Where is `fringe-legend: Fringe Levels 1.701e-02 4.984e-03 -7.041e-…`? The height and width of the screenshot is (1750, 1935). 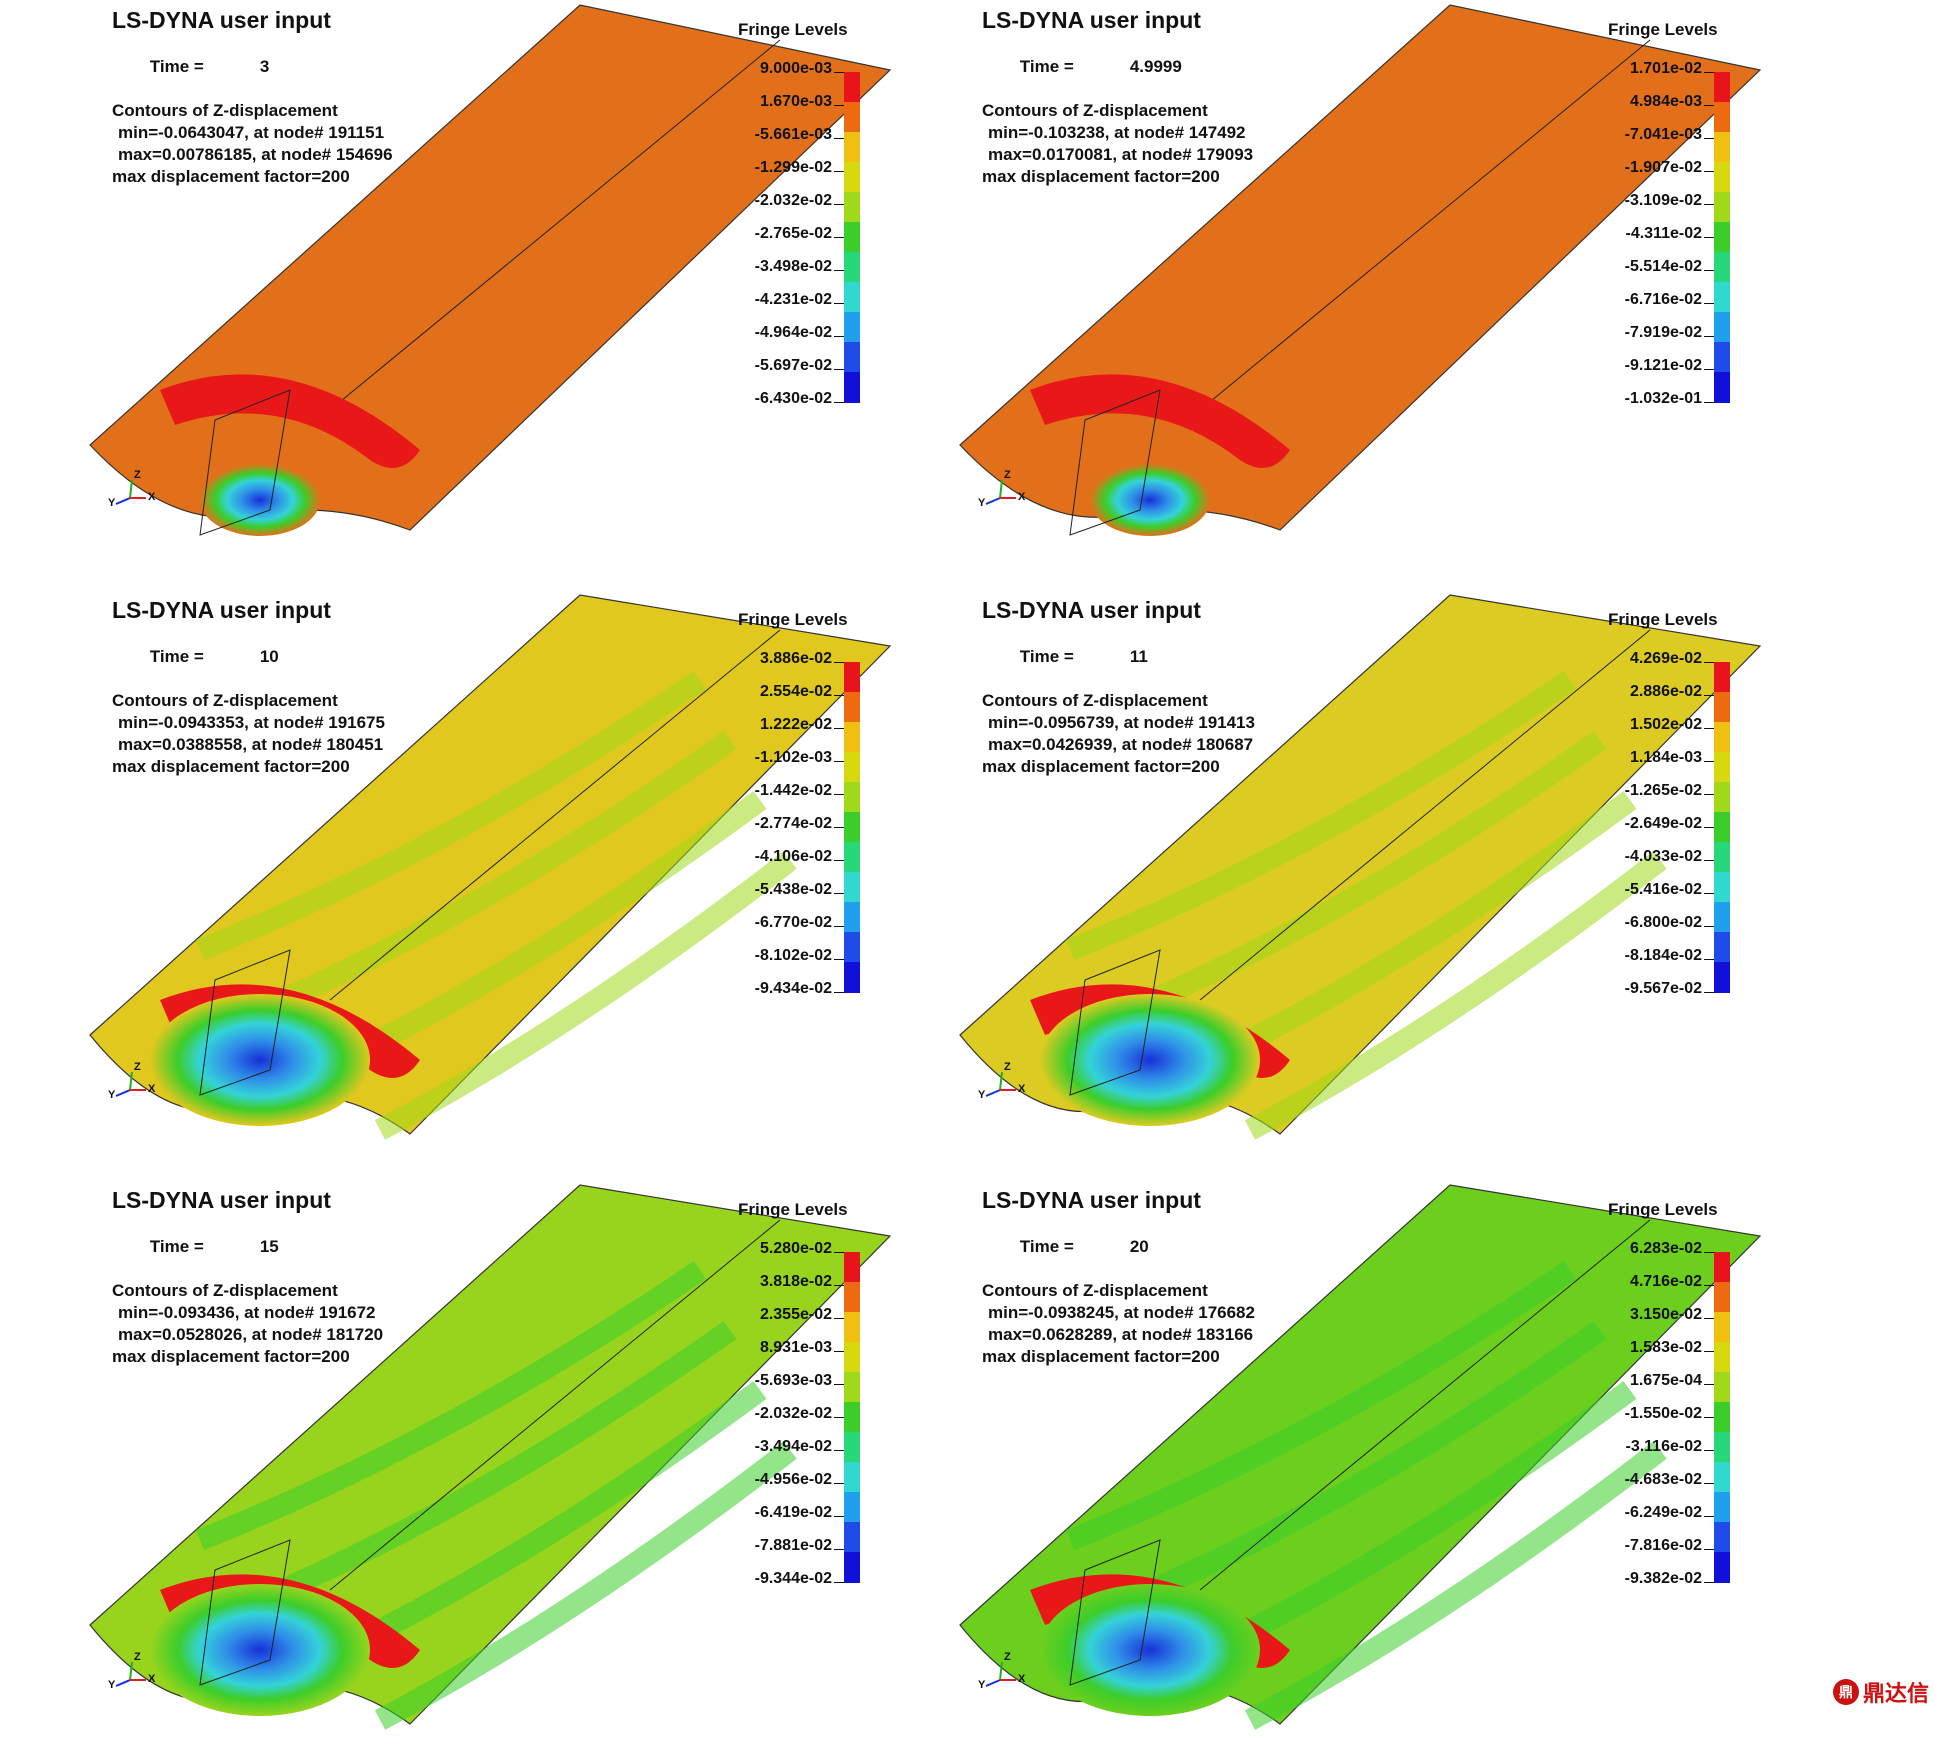
fringe-legend: Fringe Levels 1.701e-02 4.984e-03 -7.041e-… is located at coordinates (1660, 220).